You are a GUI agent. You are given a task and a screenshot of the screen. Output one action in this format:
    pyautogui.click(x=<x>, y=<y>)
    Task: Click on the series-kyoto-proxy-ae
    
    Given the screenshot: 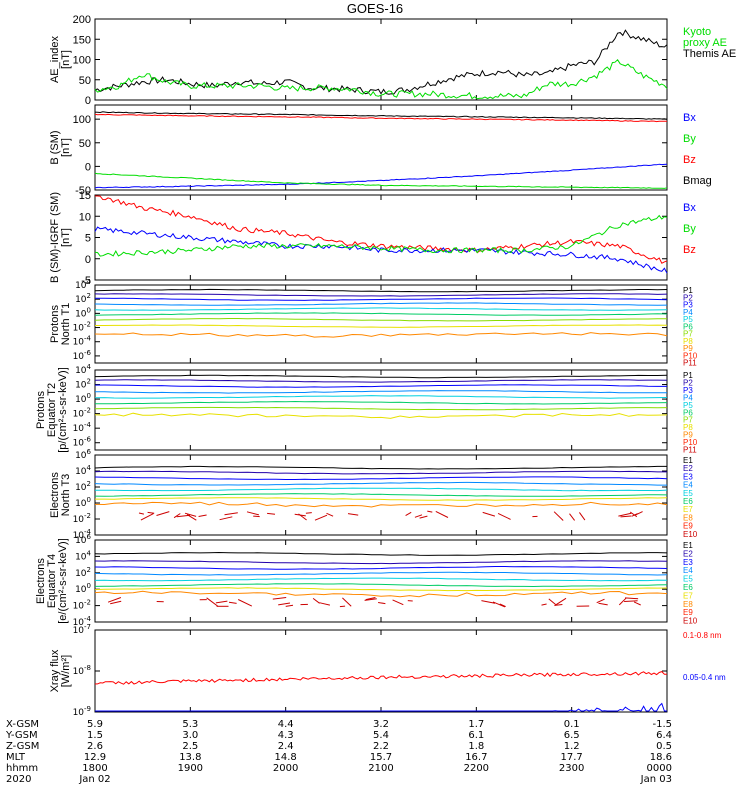 What is the action you would take?
    pyautogui.click(x=381, y=79)
    